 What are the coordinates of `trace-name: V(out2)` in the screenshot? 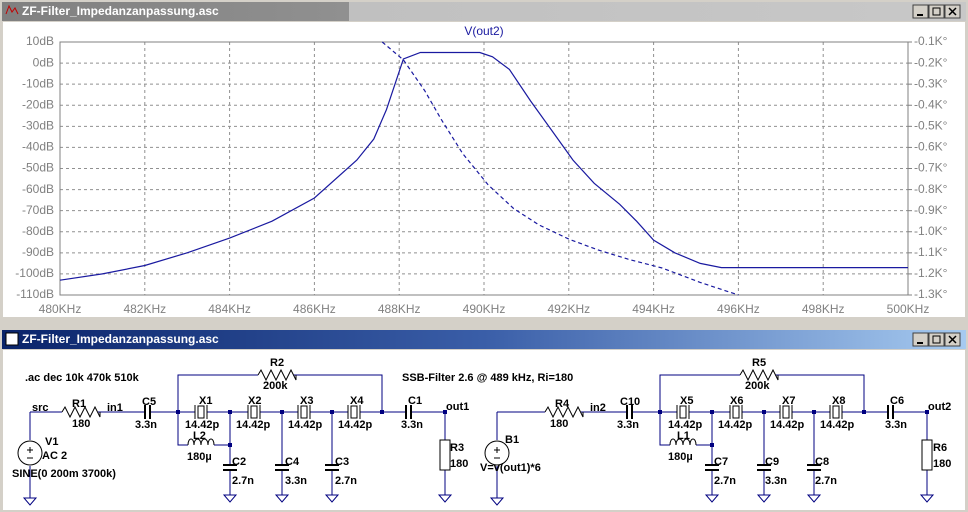 It's located at (483, 31).